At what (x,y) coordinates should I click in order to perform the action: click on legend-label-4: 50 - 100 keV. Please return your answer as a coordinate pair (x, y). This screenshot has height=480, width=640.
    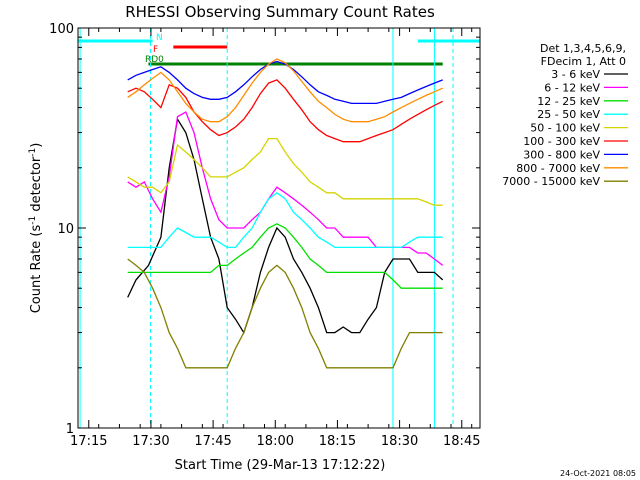
    Looking at the image, I should click on (565, 128).